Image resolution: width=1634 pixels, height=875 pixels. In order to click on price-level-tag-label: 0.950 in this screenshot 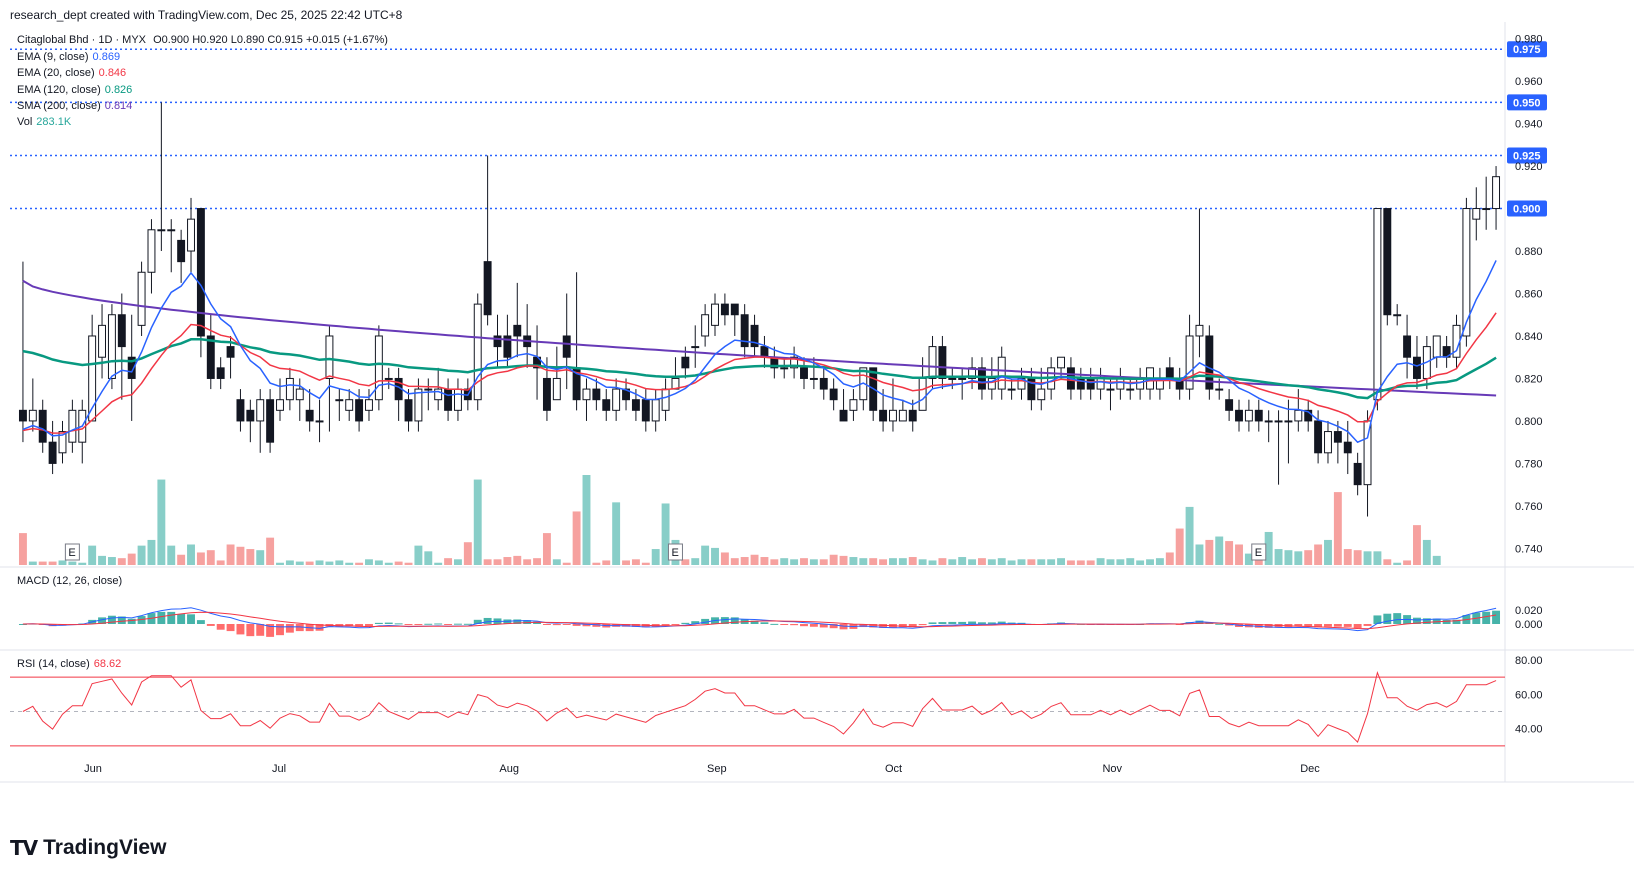, I will do `click(1527, 103)`.